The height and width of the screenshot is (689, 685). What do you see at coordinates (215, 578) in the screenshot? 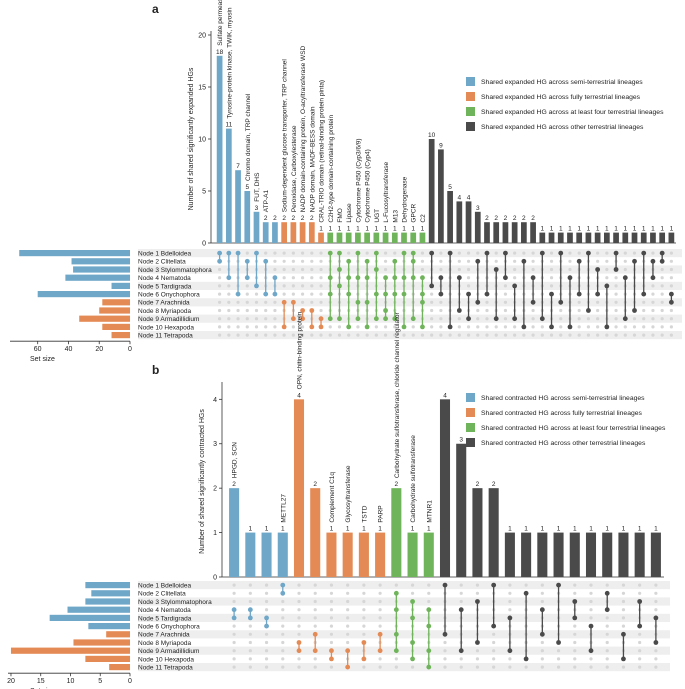
I see `panel-b-y-tick-label: 0` at bounding box center [215, 578].